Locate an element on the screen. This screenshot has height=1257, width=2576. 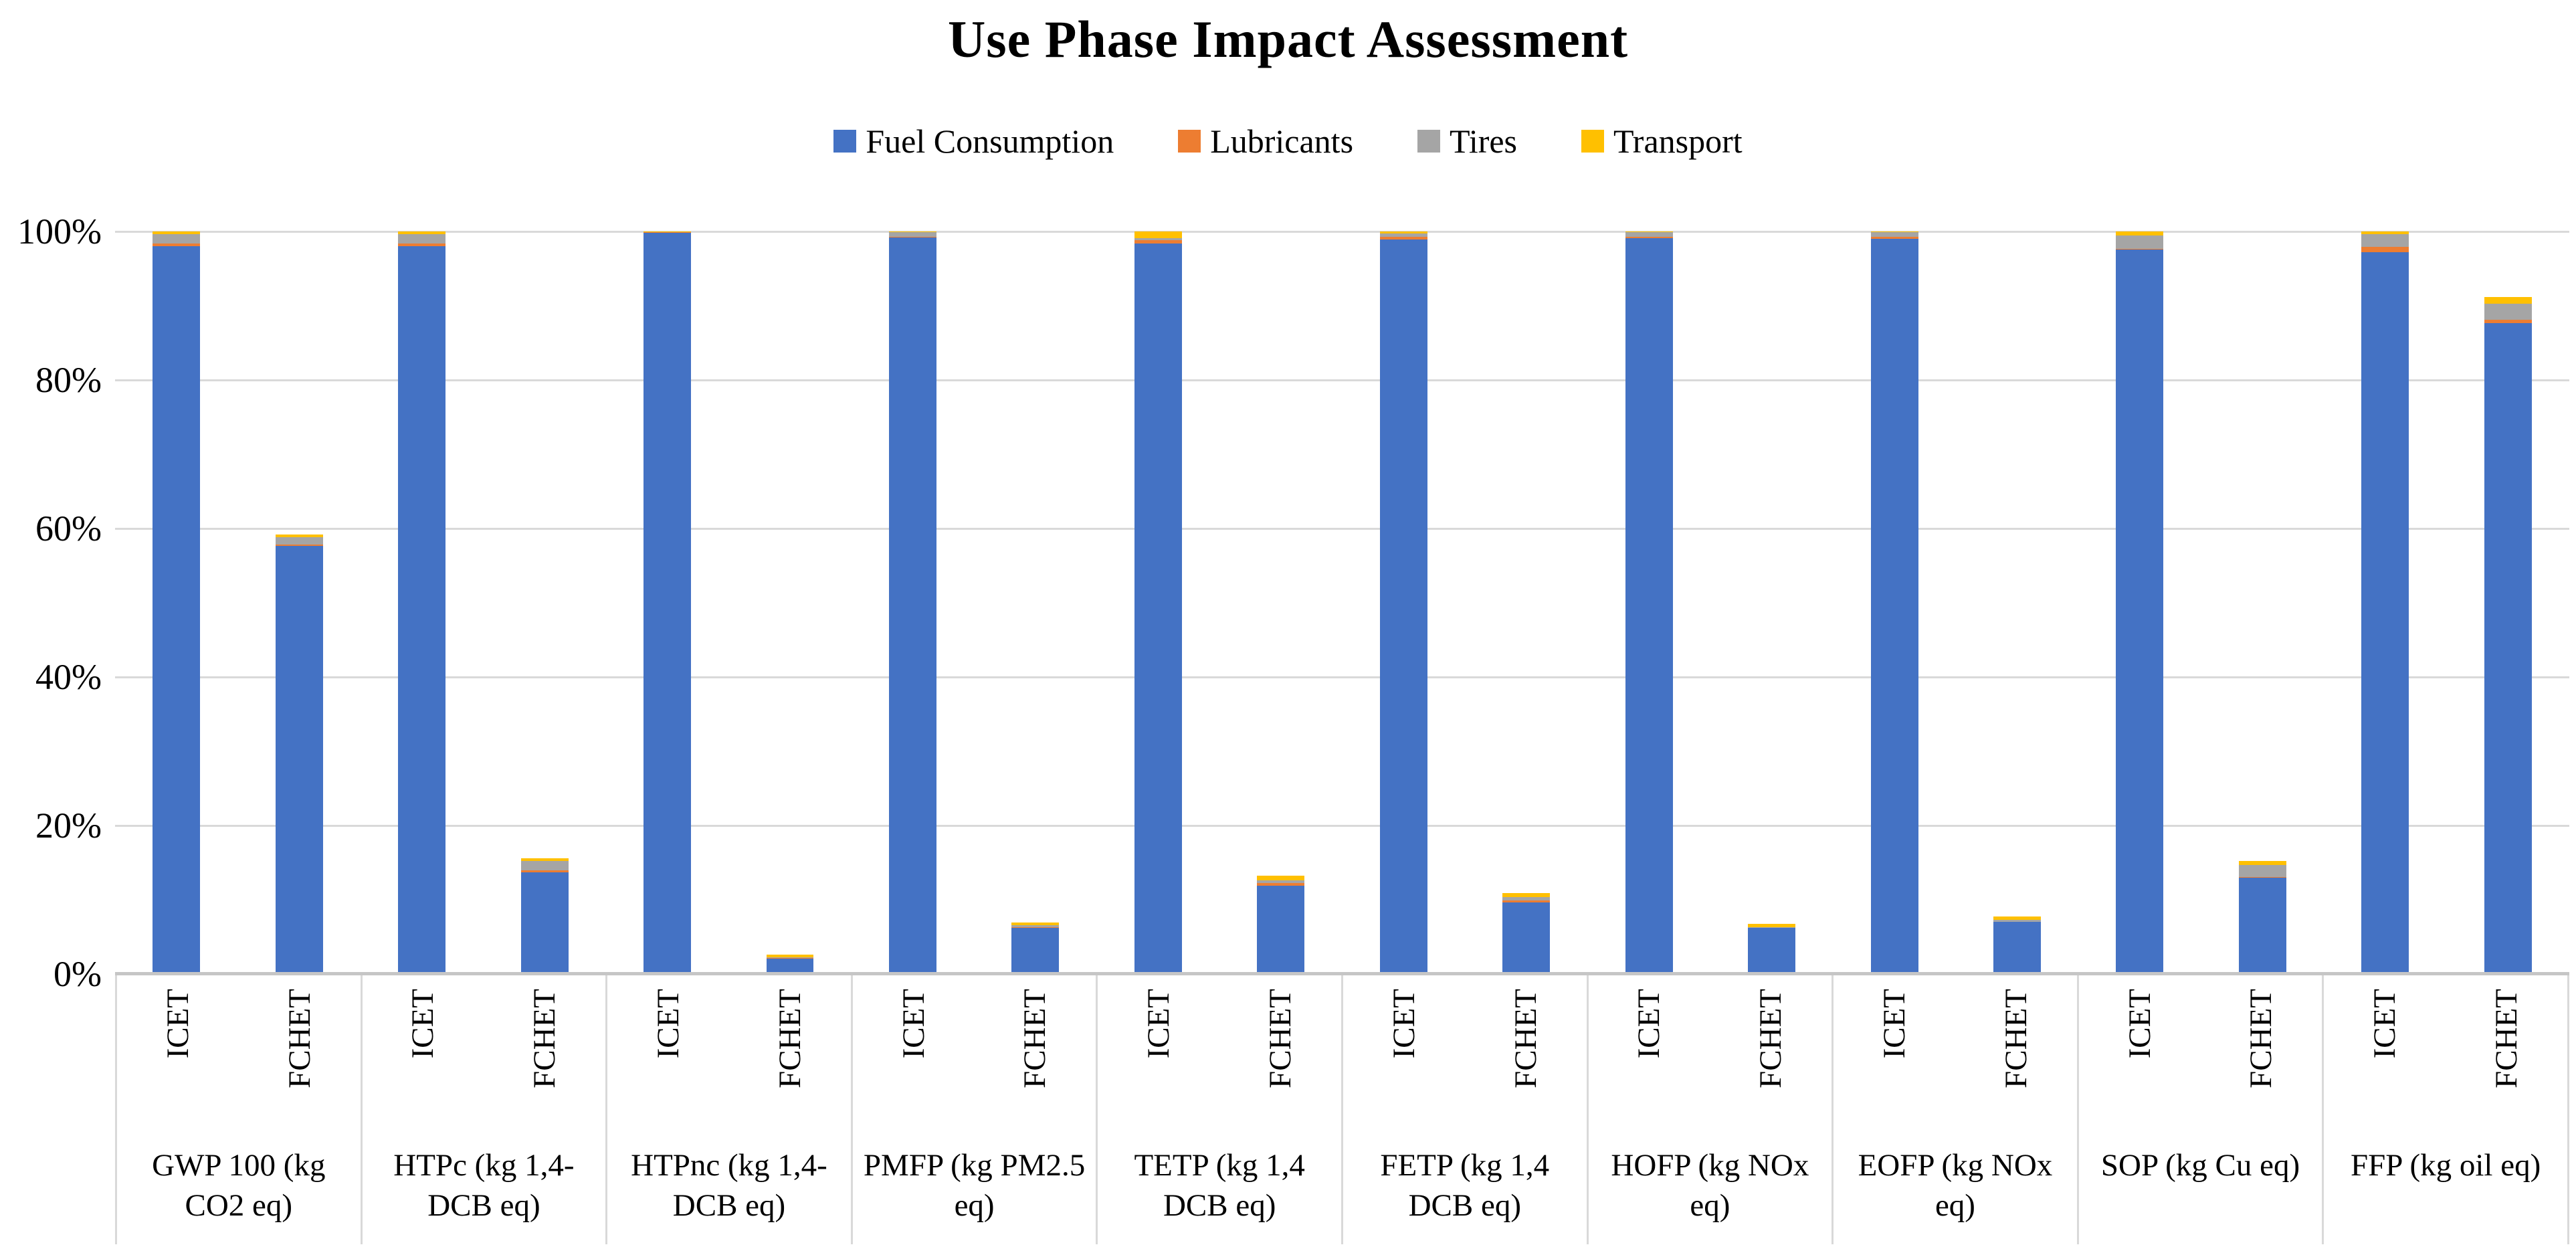
category-label: TETP (kg 1,4 DCB eq) is located at coordinates (1219, 1186).